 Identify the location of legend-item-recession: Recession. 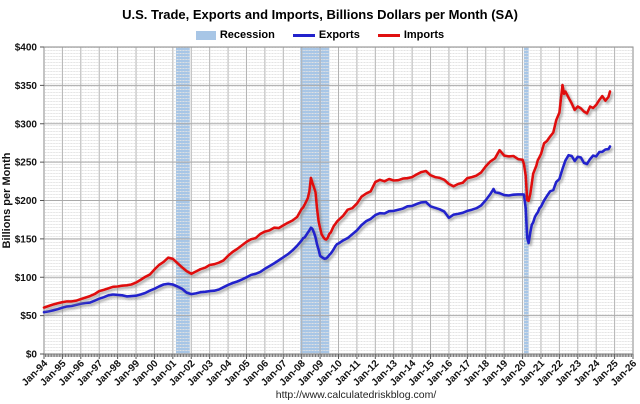
(235, 35).